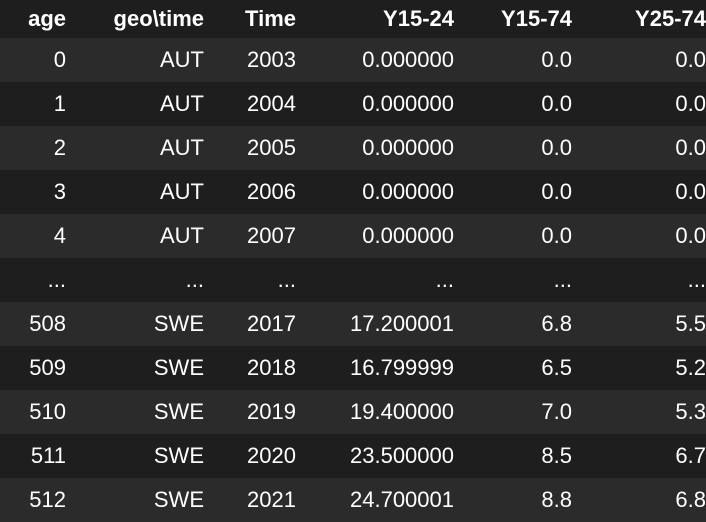 The width and height of the screenshot is (706, 522). Describe the element at coordinates (639, 500) in the screenshot. I see `cell-y25-74: 6.8` at that location.